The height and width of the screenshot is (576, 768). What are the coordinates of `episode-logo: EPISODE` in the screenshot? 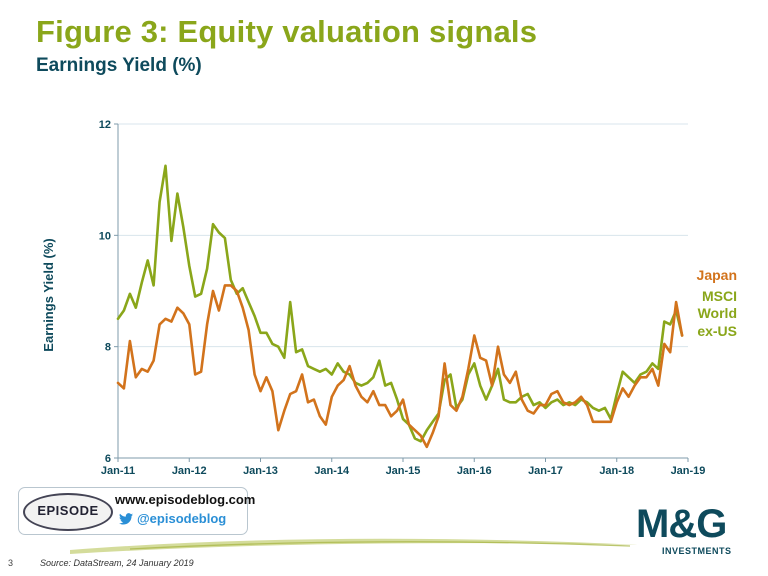 It's located at (68, 512).